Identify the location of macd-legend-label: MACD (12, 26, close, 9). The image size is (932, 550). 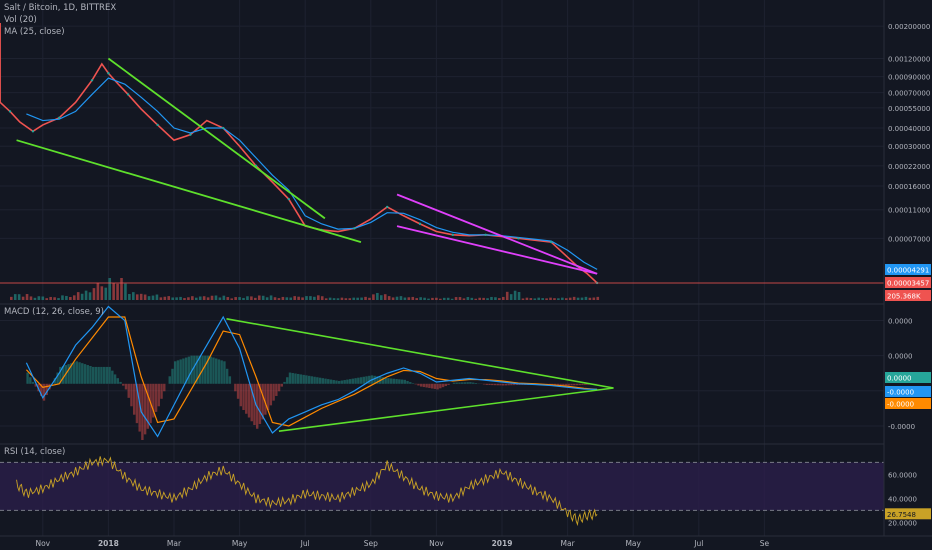
(54, 312).